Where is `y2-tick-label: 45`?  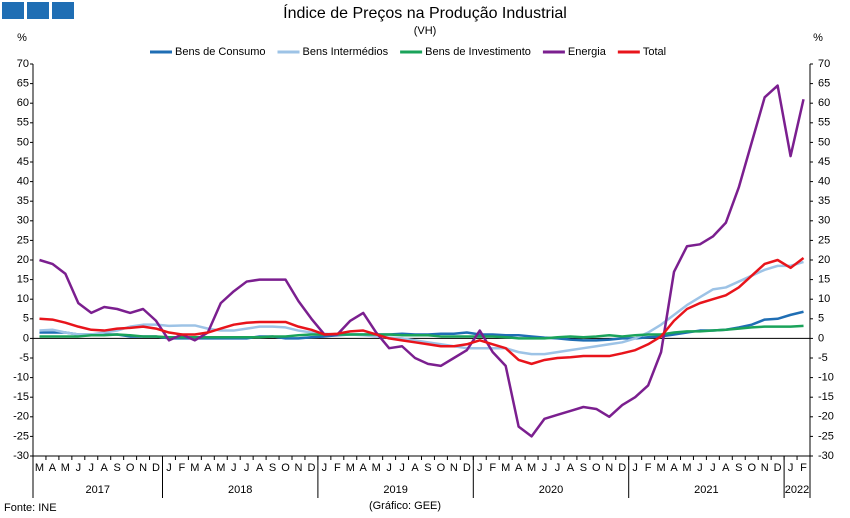 y2-tick-label: 45 is located at coordinates (824, 162).